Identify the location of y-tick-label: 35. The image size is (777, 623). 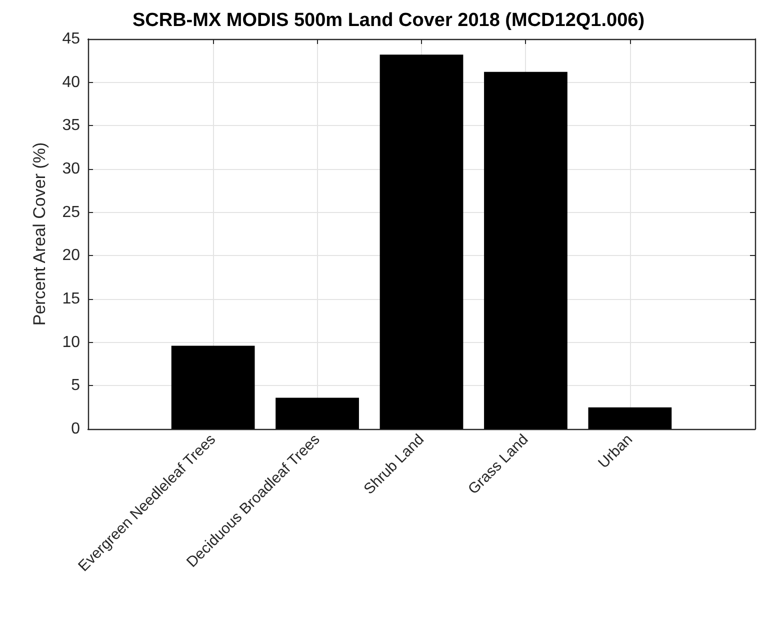
(71, 125).